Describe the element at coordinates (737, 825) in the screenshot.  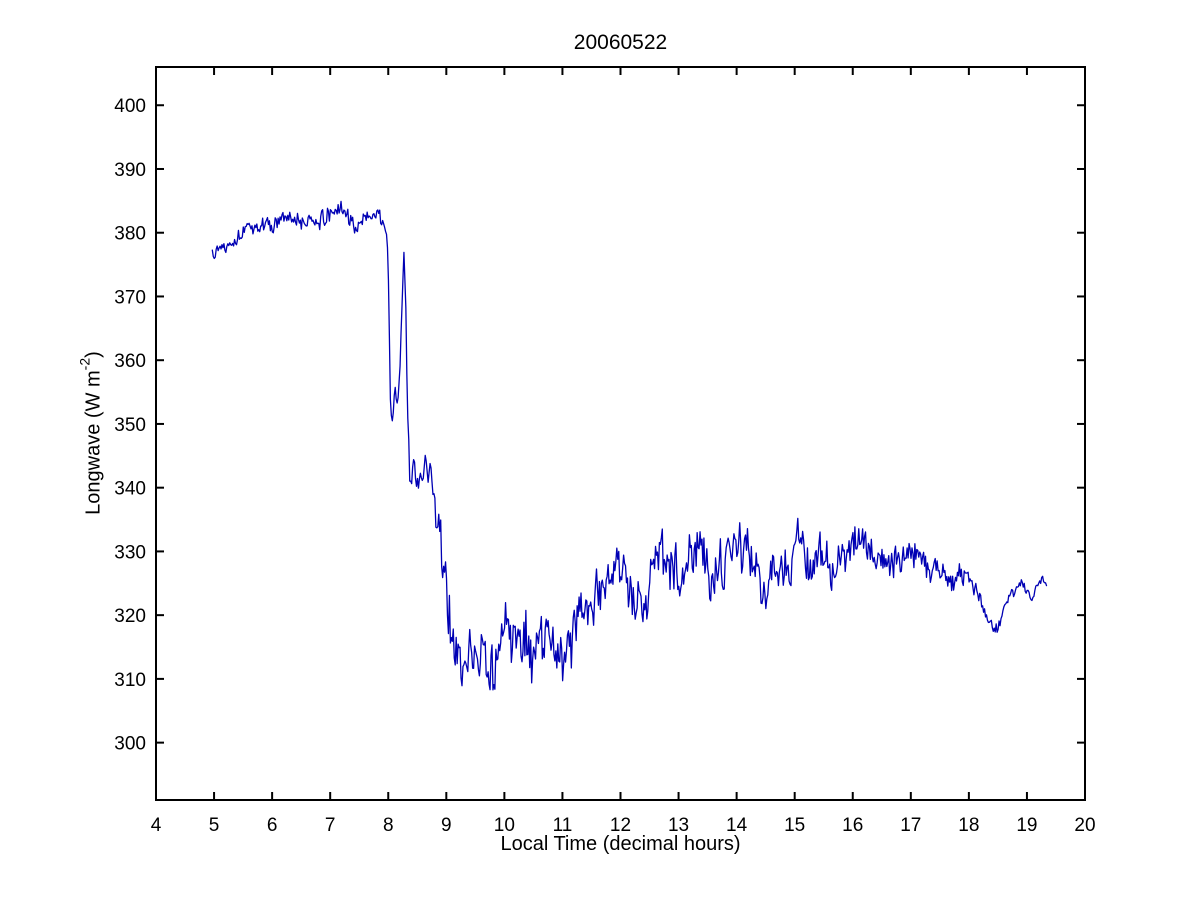
I see `x-tick-label: 14` at that location.